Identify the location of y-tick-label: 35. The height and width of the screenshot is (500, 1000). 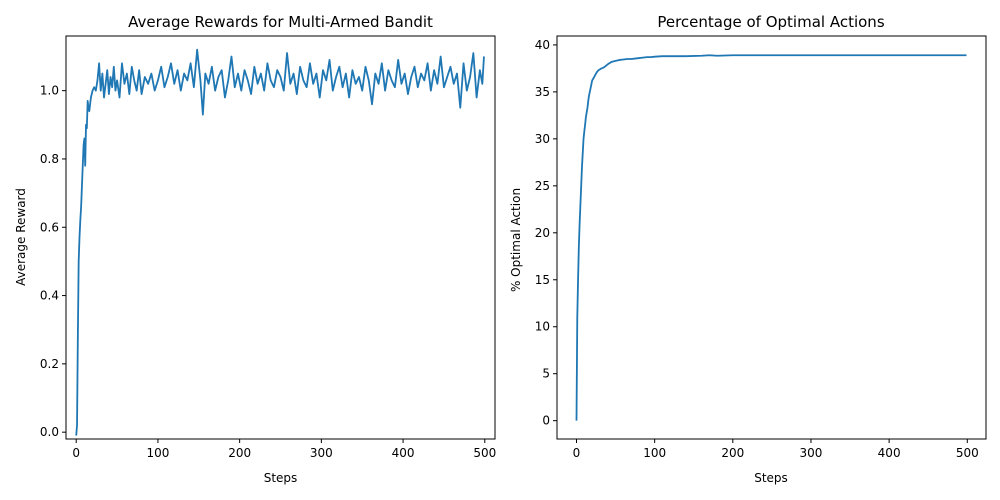
(542, 92).